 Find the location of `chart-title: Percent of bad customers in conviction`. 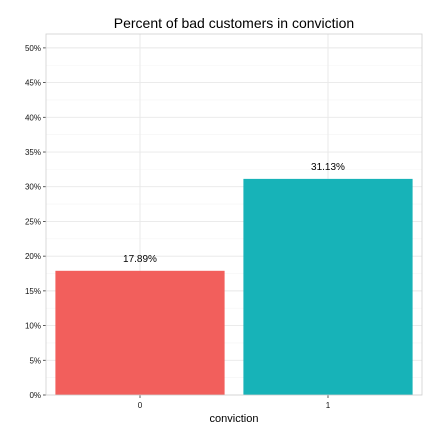

chart-title: Percent of bad customers in conviction is located at coordinates (234, 23).